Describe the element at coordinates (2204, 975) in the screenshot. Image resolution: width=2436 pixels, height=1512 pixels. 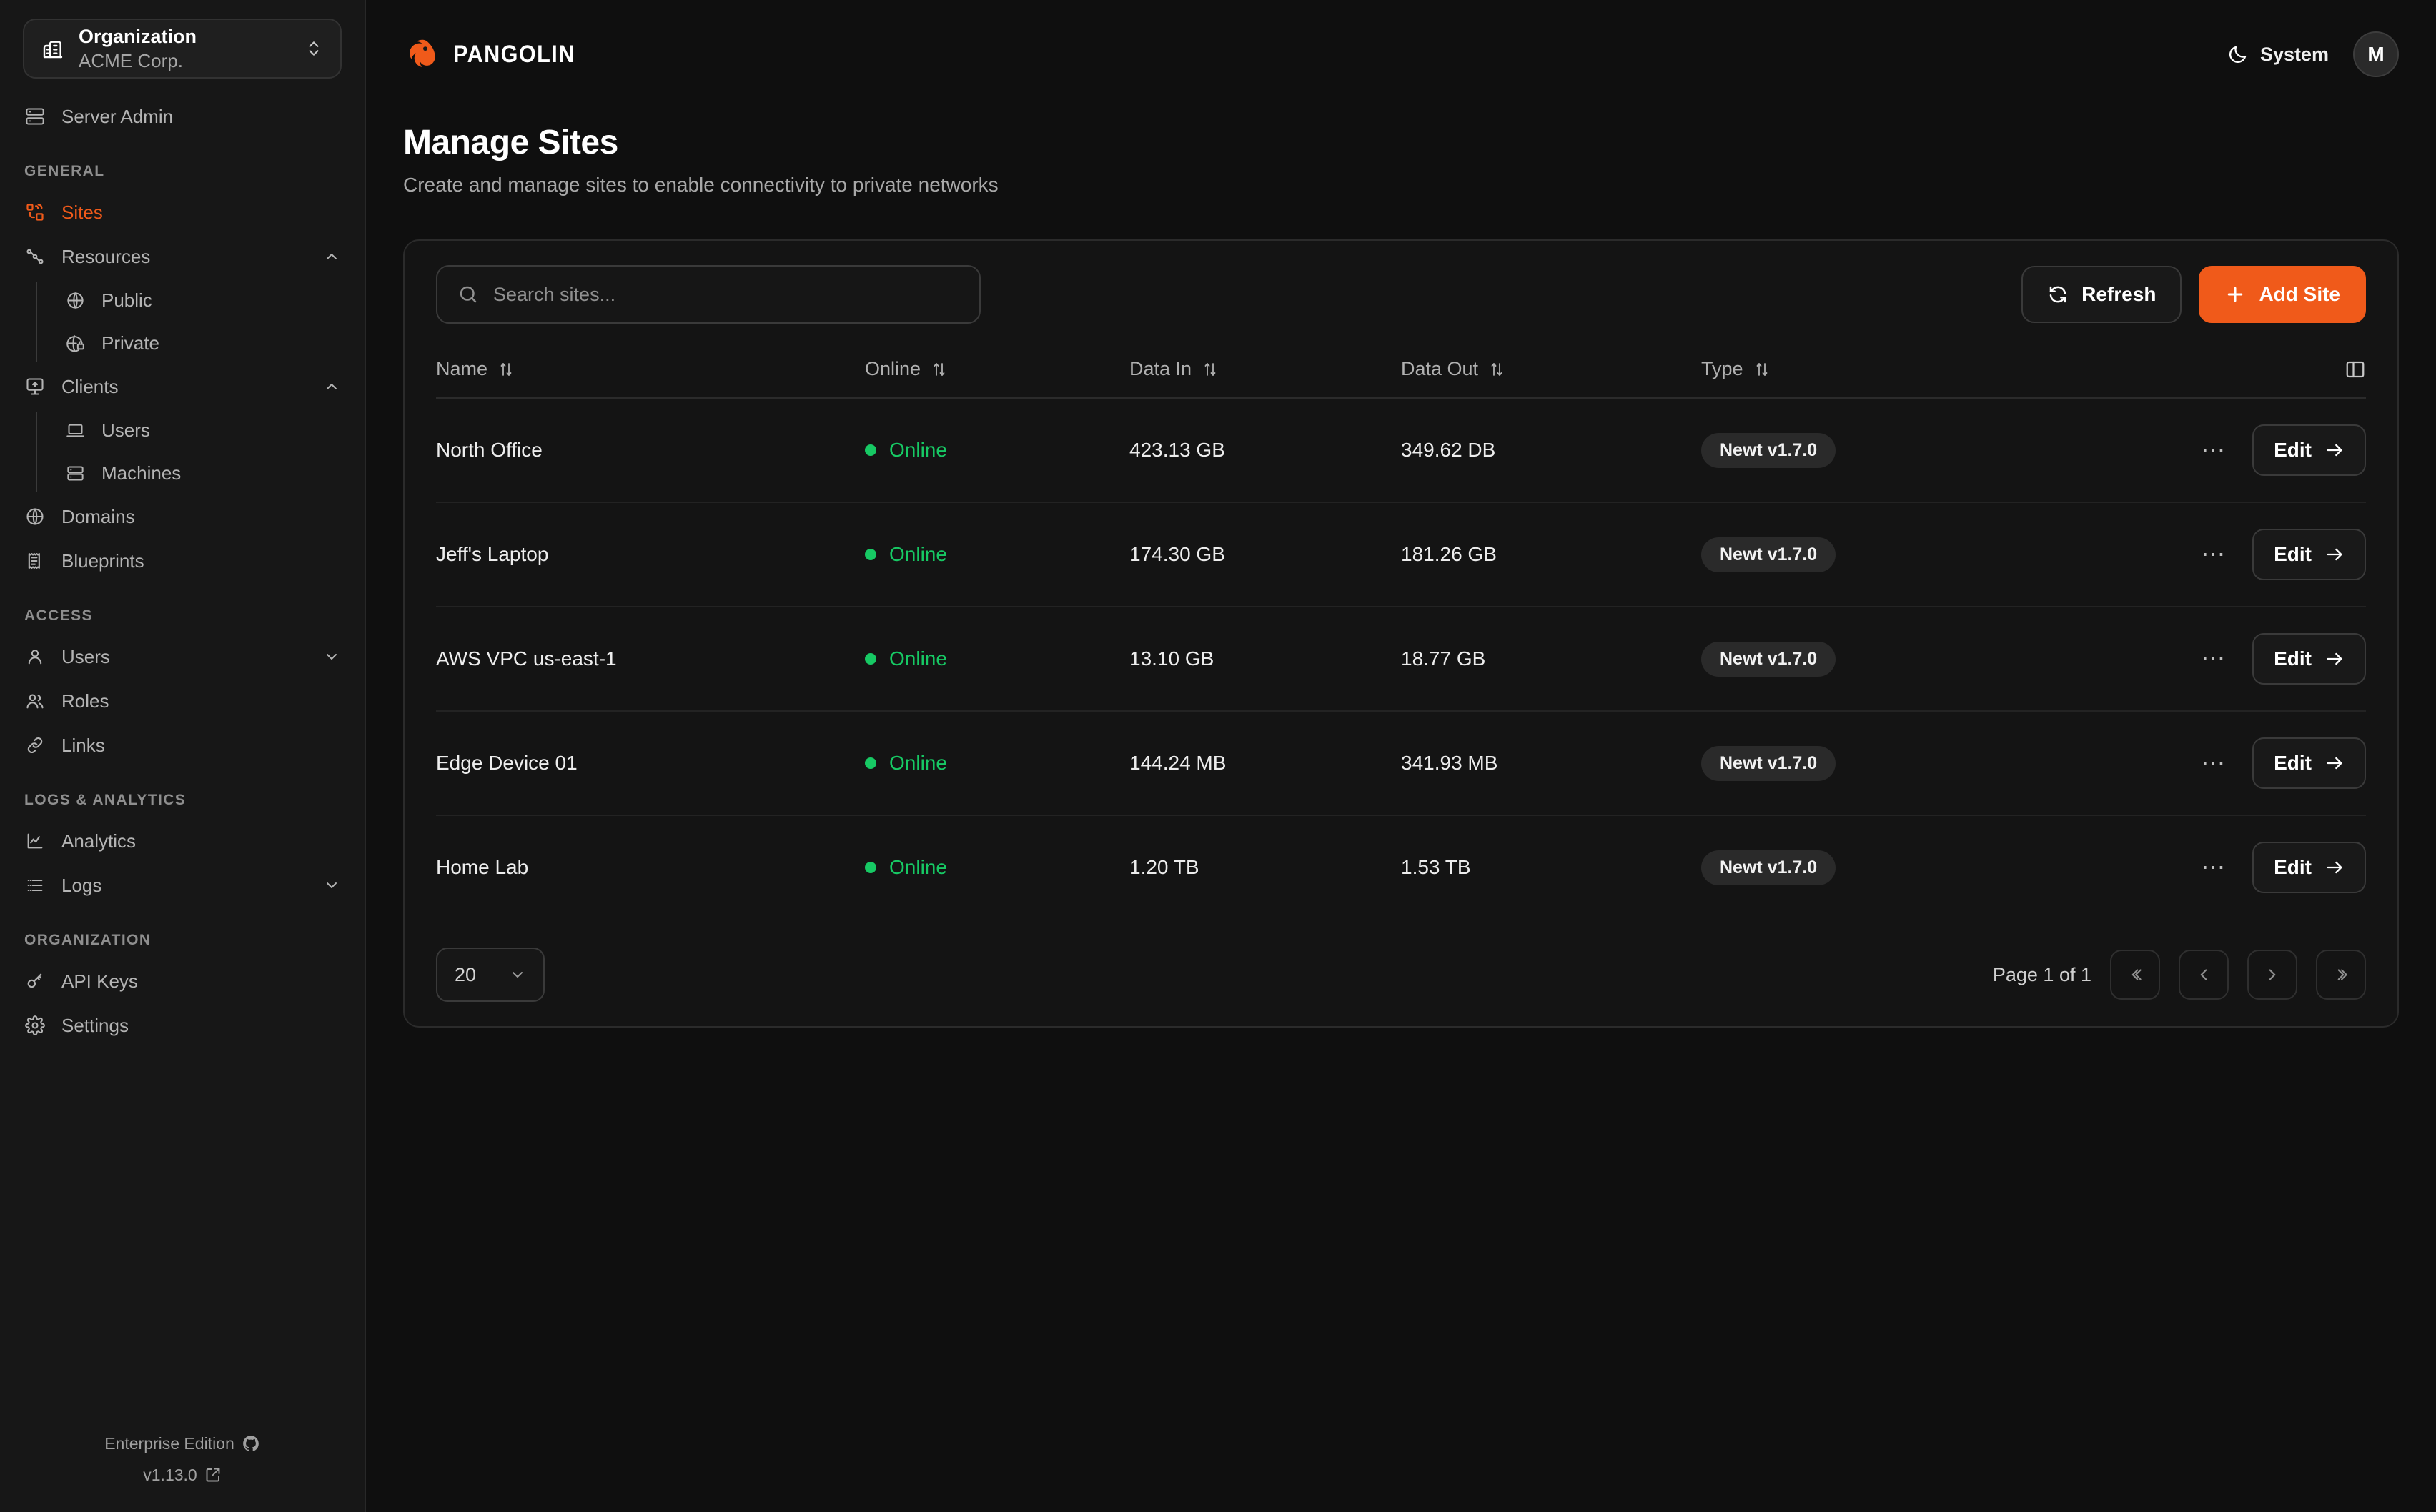
I see `prev-page-button` at that location.